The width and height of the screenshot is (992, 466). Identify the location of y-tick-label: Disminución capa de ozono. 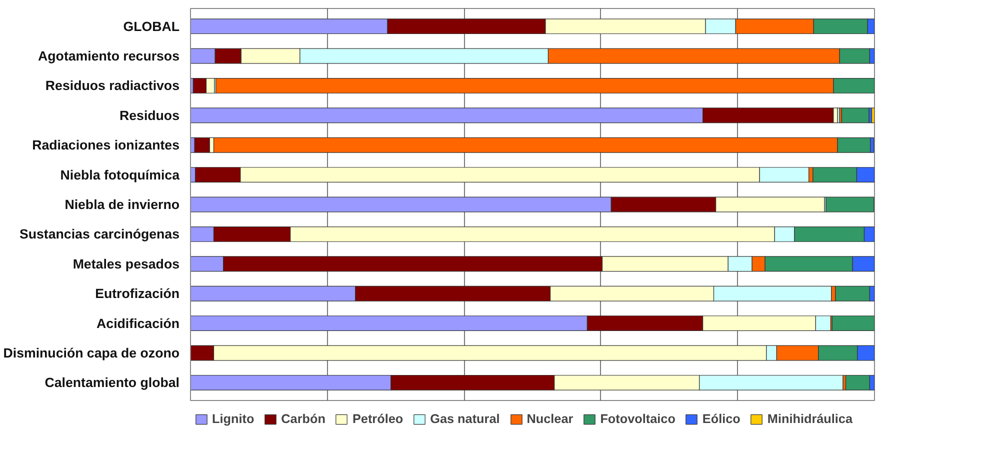
(91, 352).